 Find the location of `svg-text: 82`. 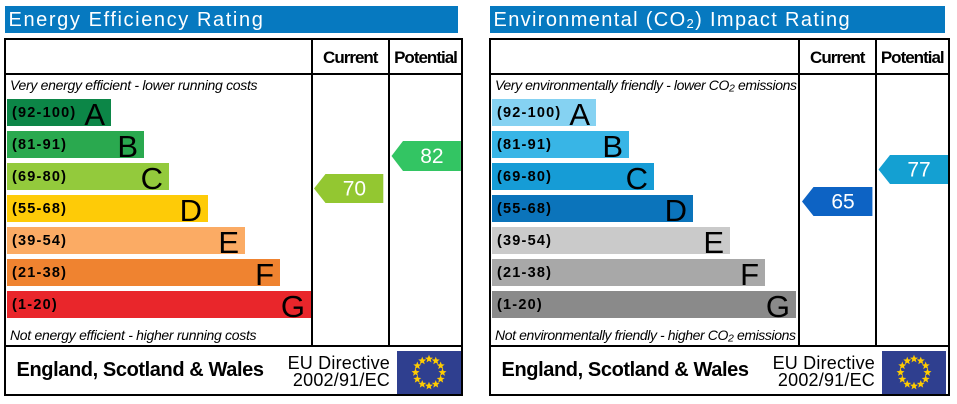

svg-text: 82 is located at coordinates (431, 156).